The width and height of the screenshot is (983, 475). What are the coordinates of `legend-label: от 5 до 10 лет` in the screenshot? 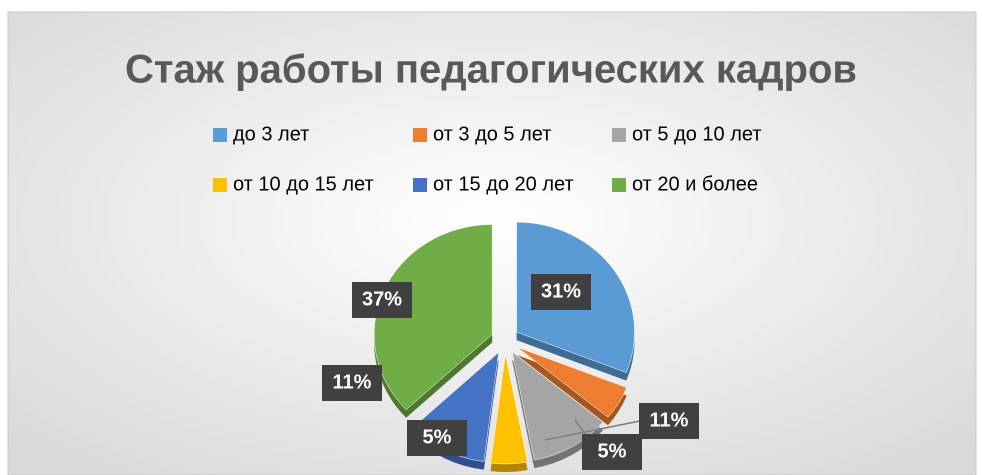 It's located at (697, 134).